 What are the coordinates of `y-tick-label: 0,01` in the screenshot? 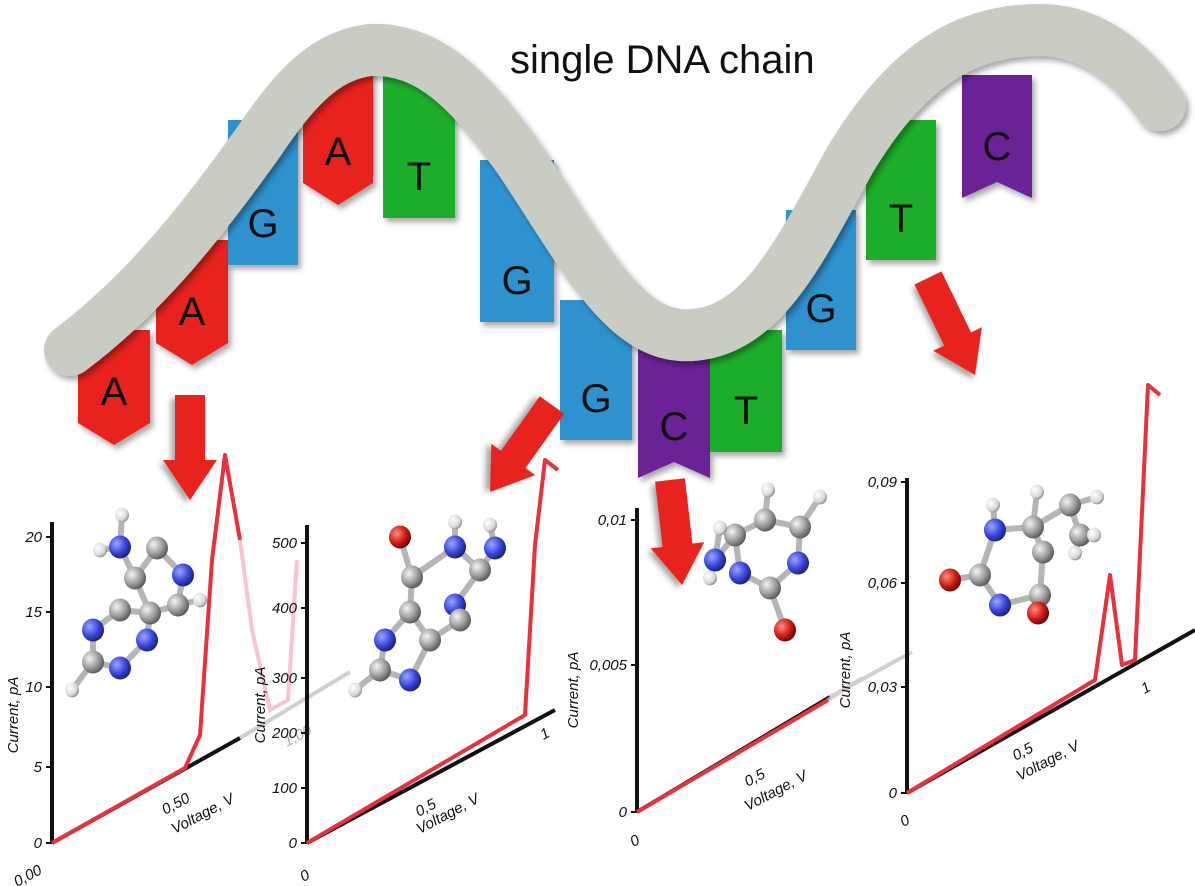 It's located at (612, 520).